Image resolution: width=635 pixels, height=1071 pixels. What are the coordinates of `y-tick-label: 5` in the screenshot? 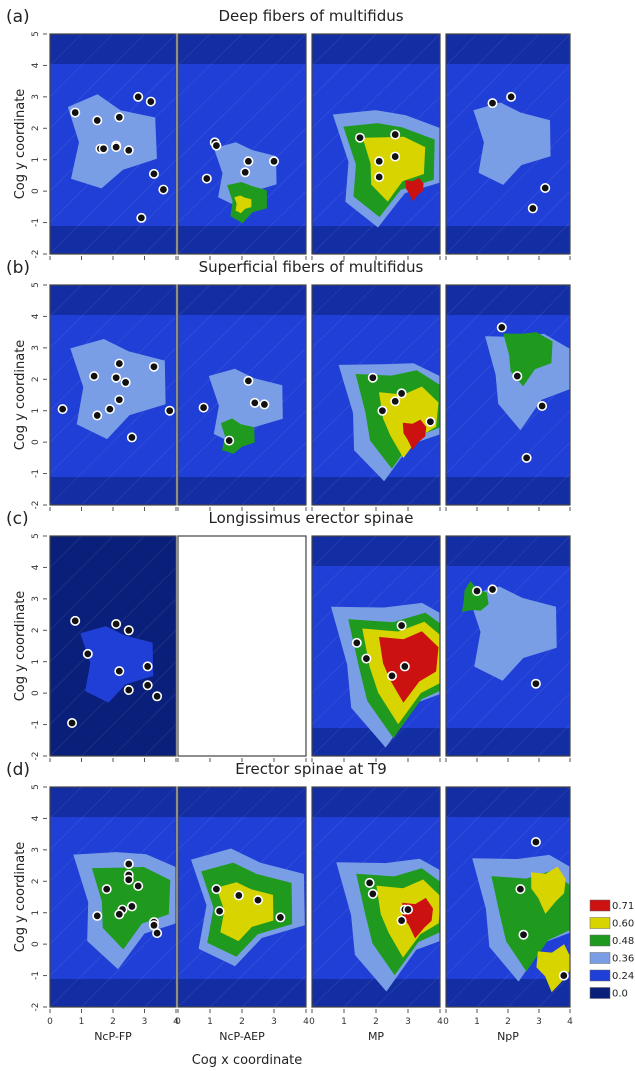 It's located at (36, 536).